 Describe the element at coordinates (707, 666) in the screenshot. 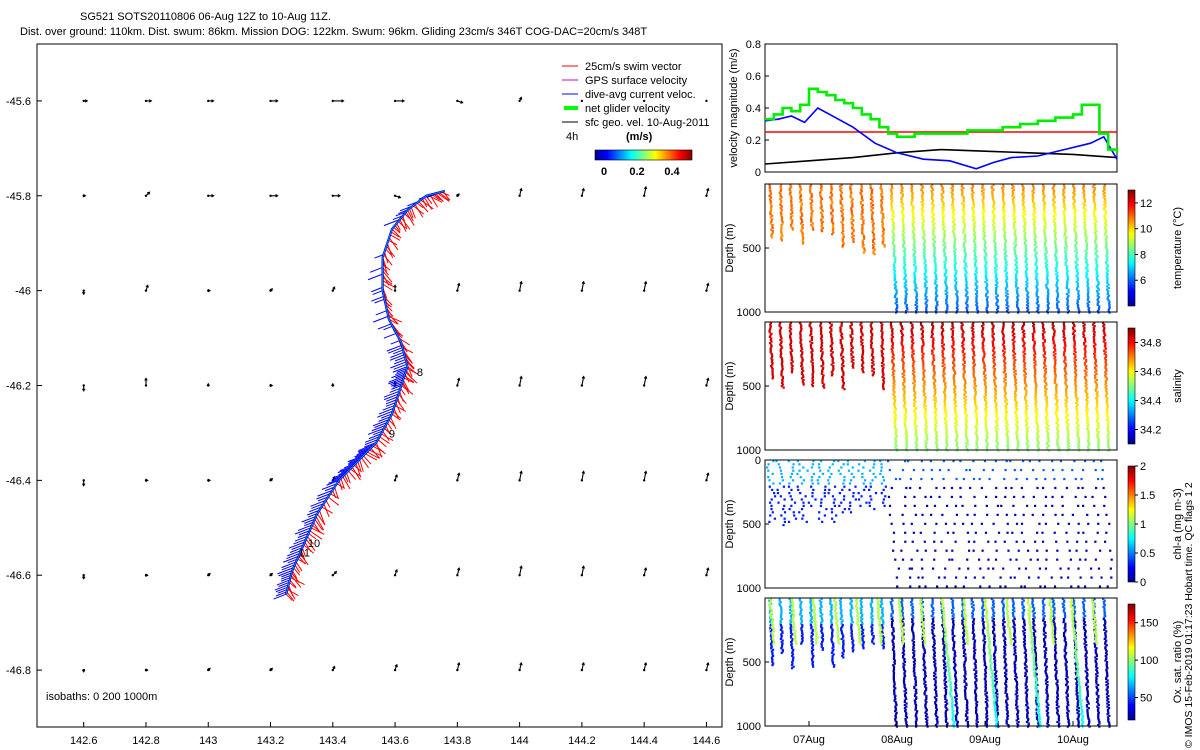

I see `geo-vector` at that location.